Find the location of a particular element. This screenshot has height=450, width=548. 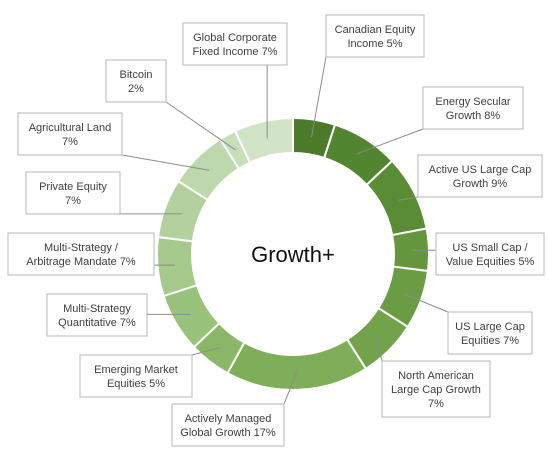

slice-label: Energy Secular Growth 8% is located at coordinates (473, 109).